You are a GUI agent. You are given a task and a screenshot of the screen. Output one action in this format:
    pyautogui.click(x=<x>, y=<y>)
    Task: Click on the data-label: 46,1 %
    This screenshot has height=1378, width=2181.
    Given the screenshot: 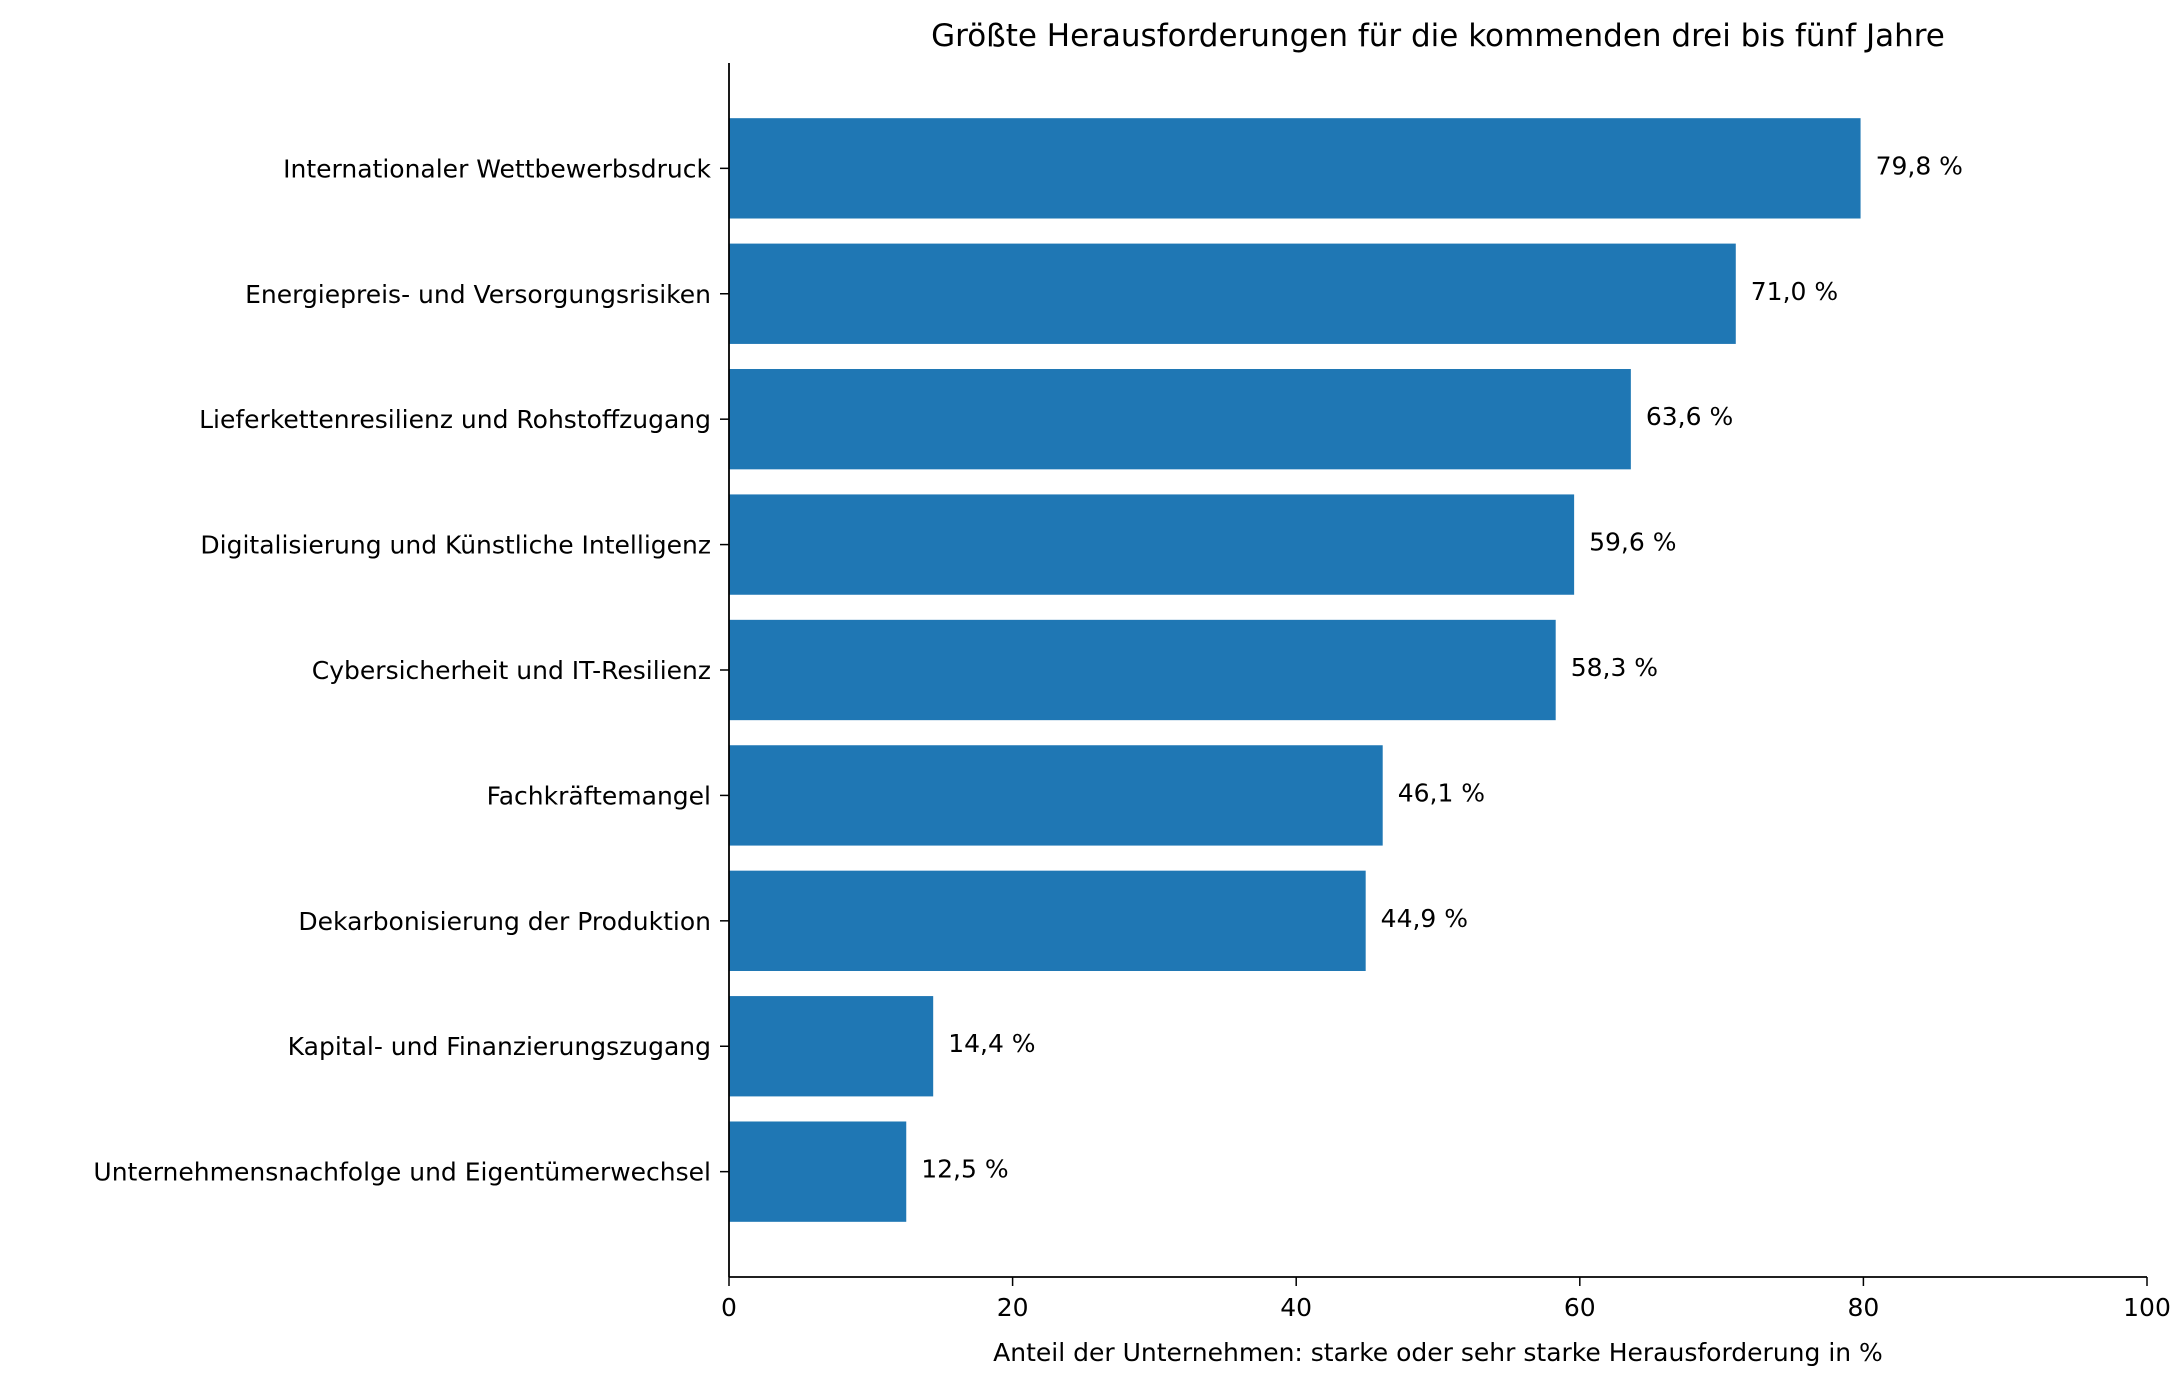 What is the action you would take?
    pyautogui.click(x=1441, y=792)
    